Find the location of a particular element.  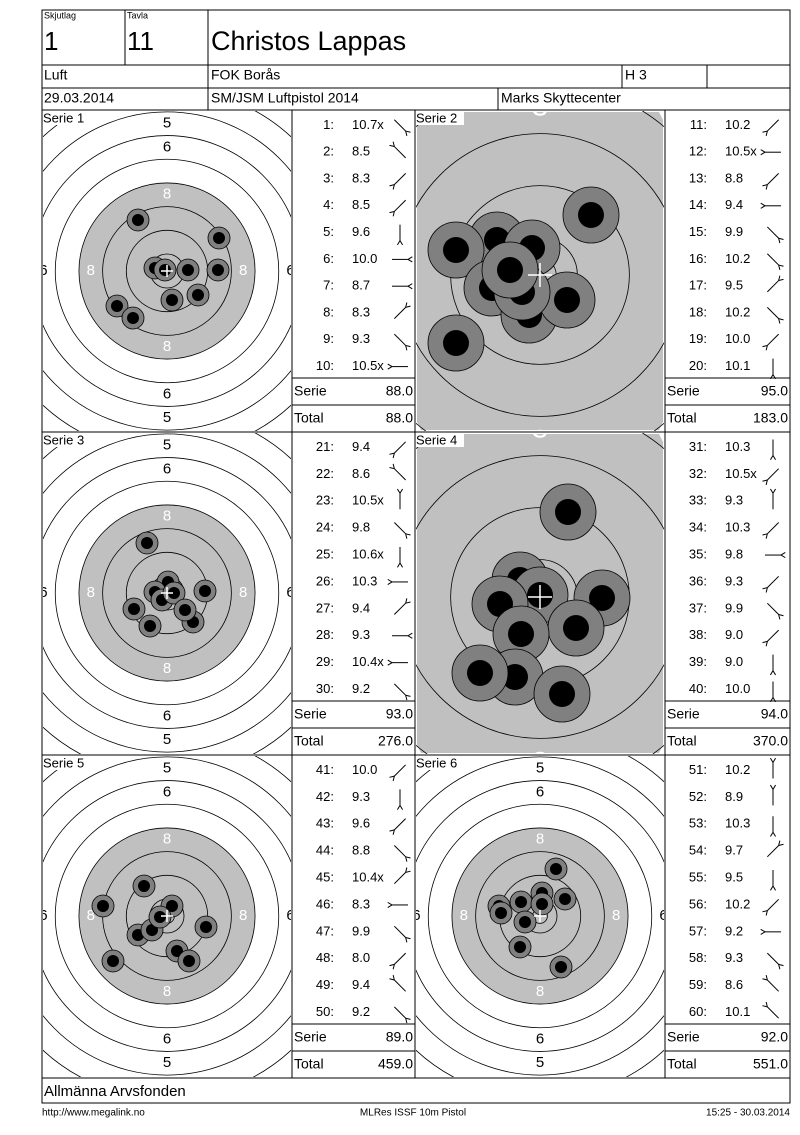

value: 11 is located at coordinates (140, 41).